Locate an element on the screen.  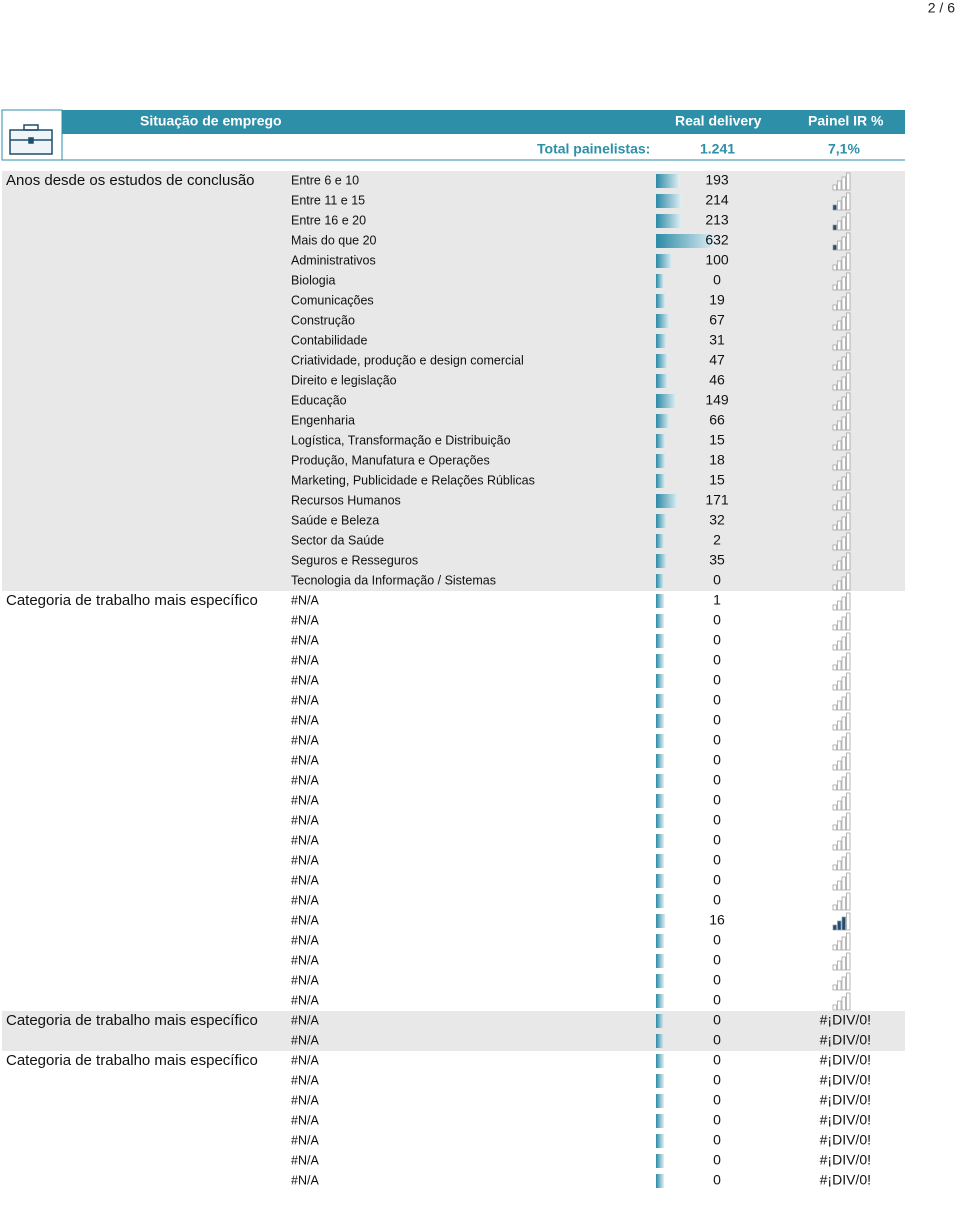
title: Situação de emprego is located at coordinates (211, 121).